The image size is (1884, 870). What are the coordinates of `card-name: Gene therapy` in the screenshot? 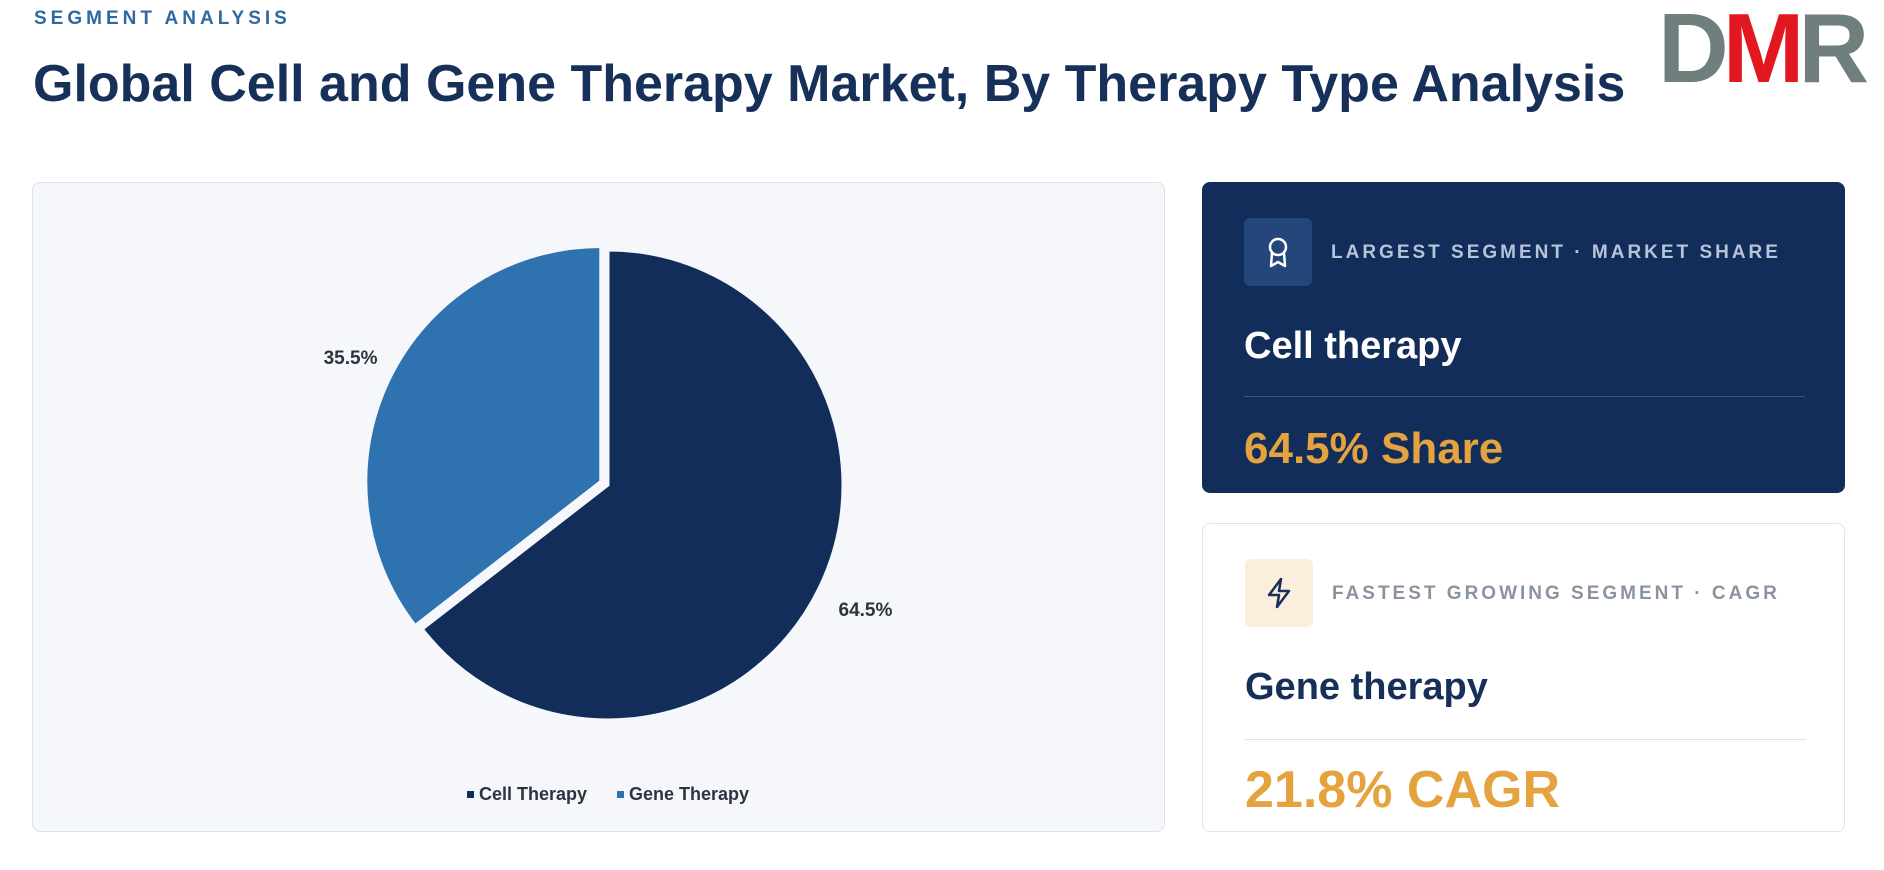 It's located at (1366, 687).